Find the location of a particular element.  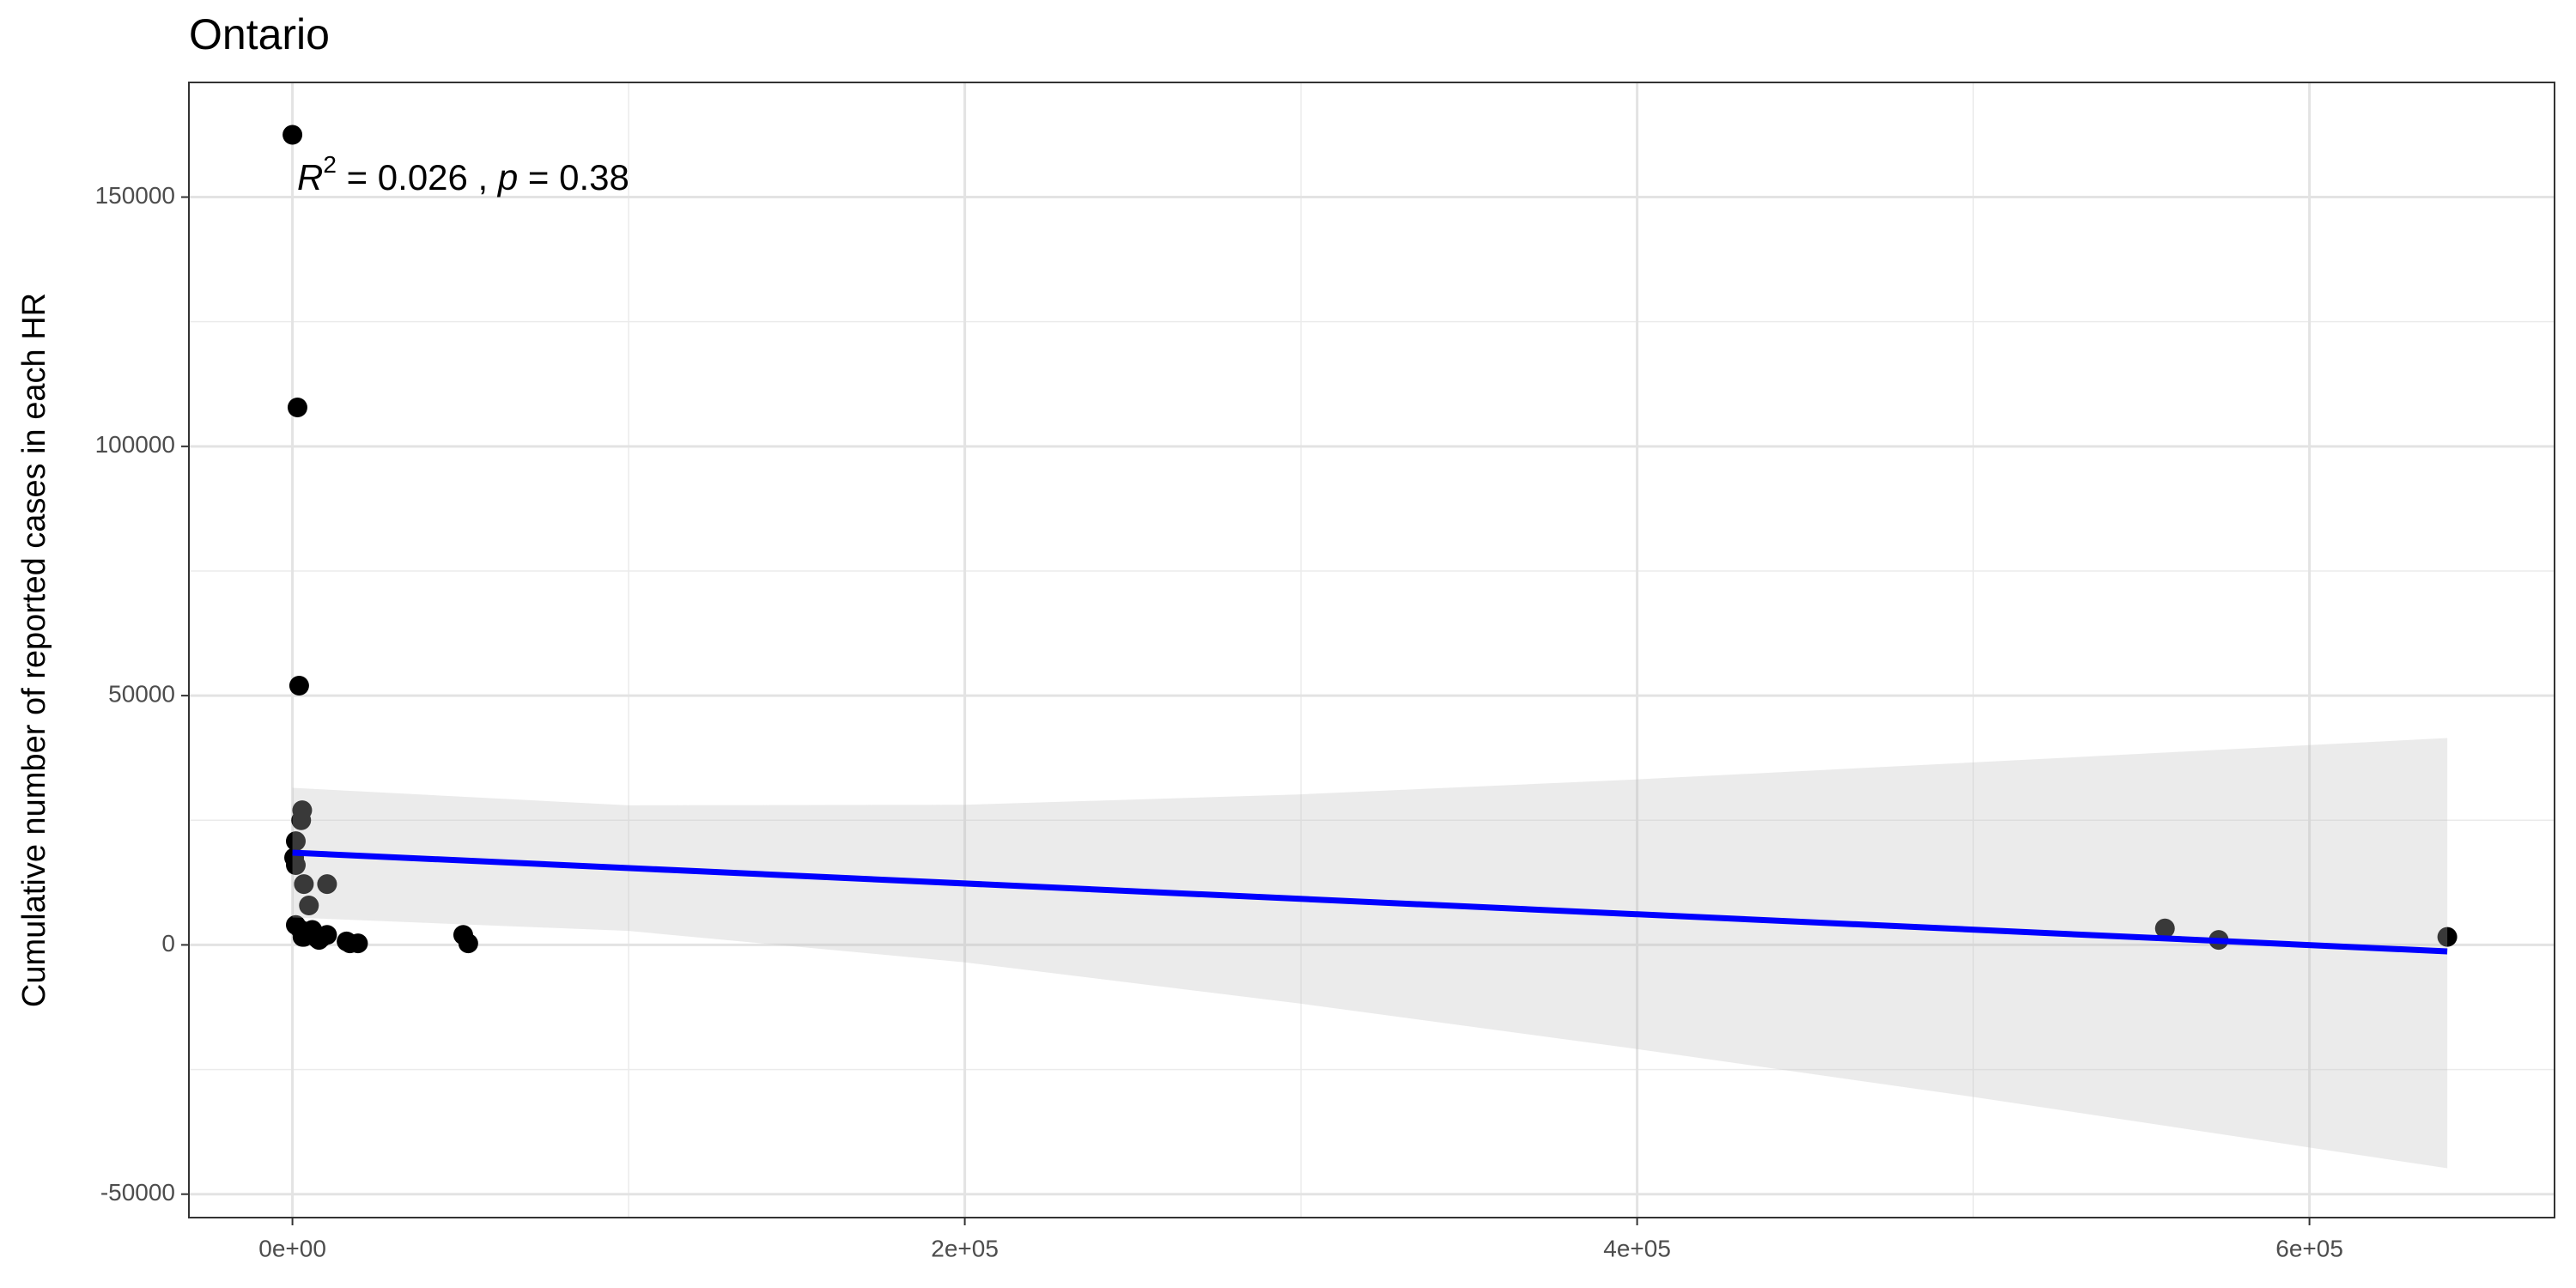

annotation: R2 = 0.026 , p = 0.38 is located at coordinates (463, 174).